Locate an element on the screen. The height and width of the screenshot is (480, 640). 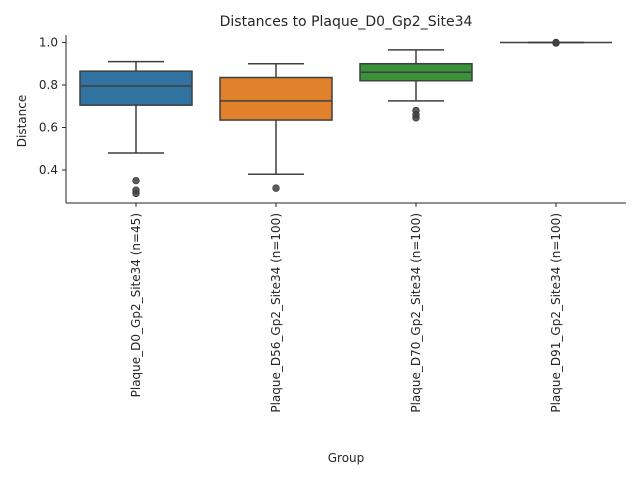
y-tick-label: 0.8 is located at coordinates (48, 85).